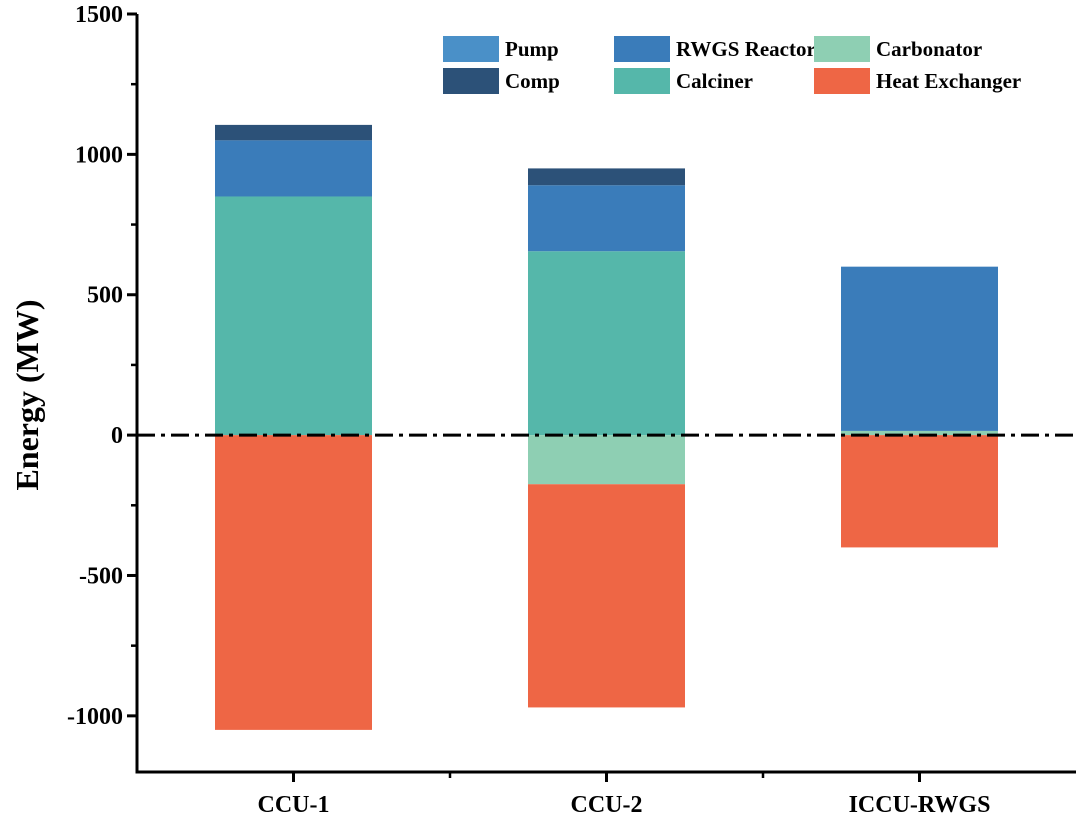 This screenshot has width=1080, height=817. Describe the element at coordinates (842, 81) in the screenshot. I see `legend-swatch-heat-exchanger` at that location.